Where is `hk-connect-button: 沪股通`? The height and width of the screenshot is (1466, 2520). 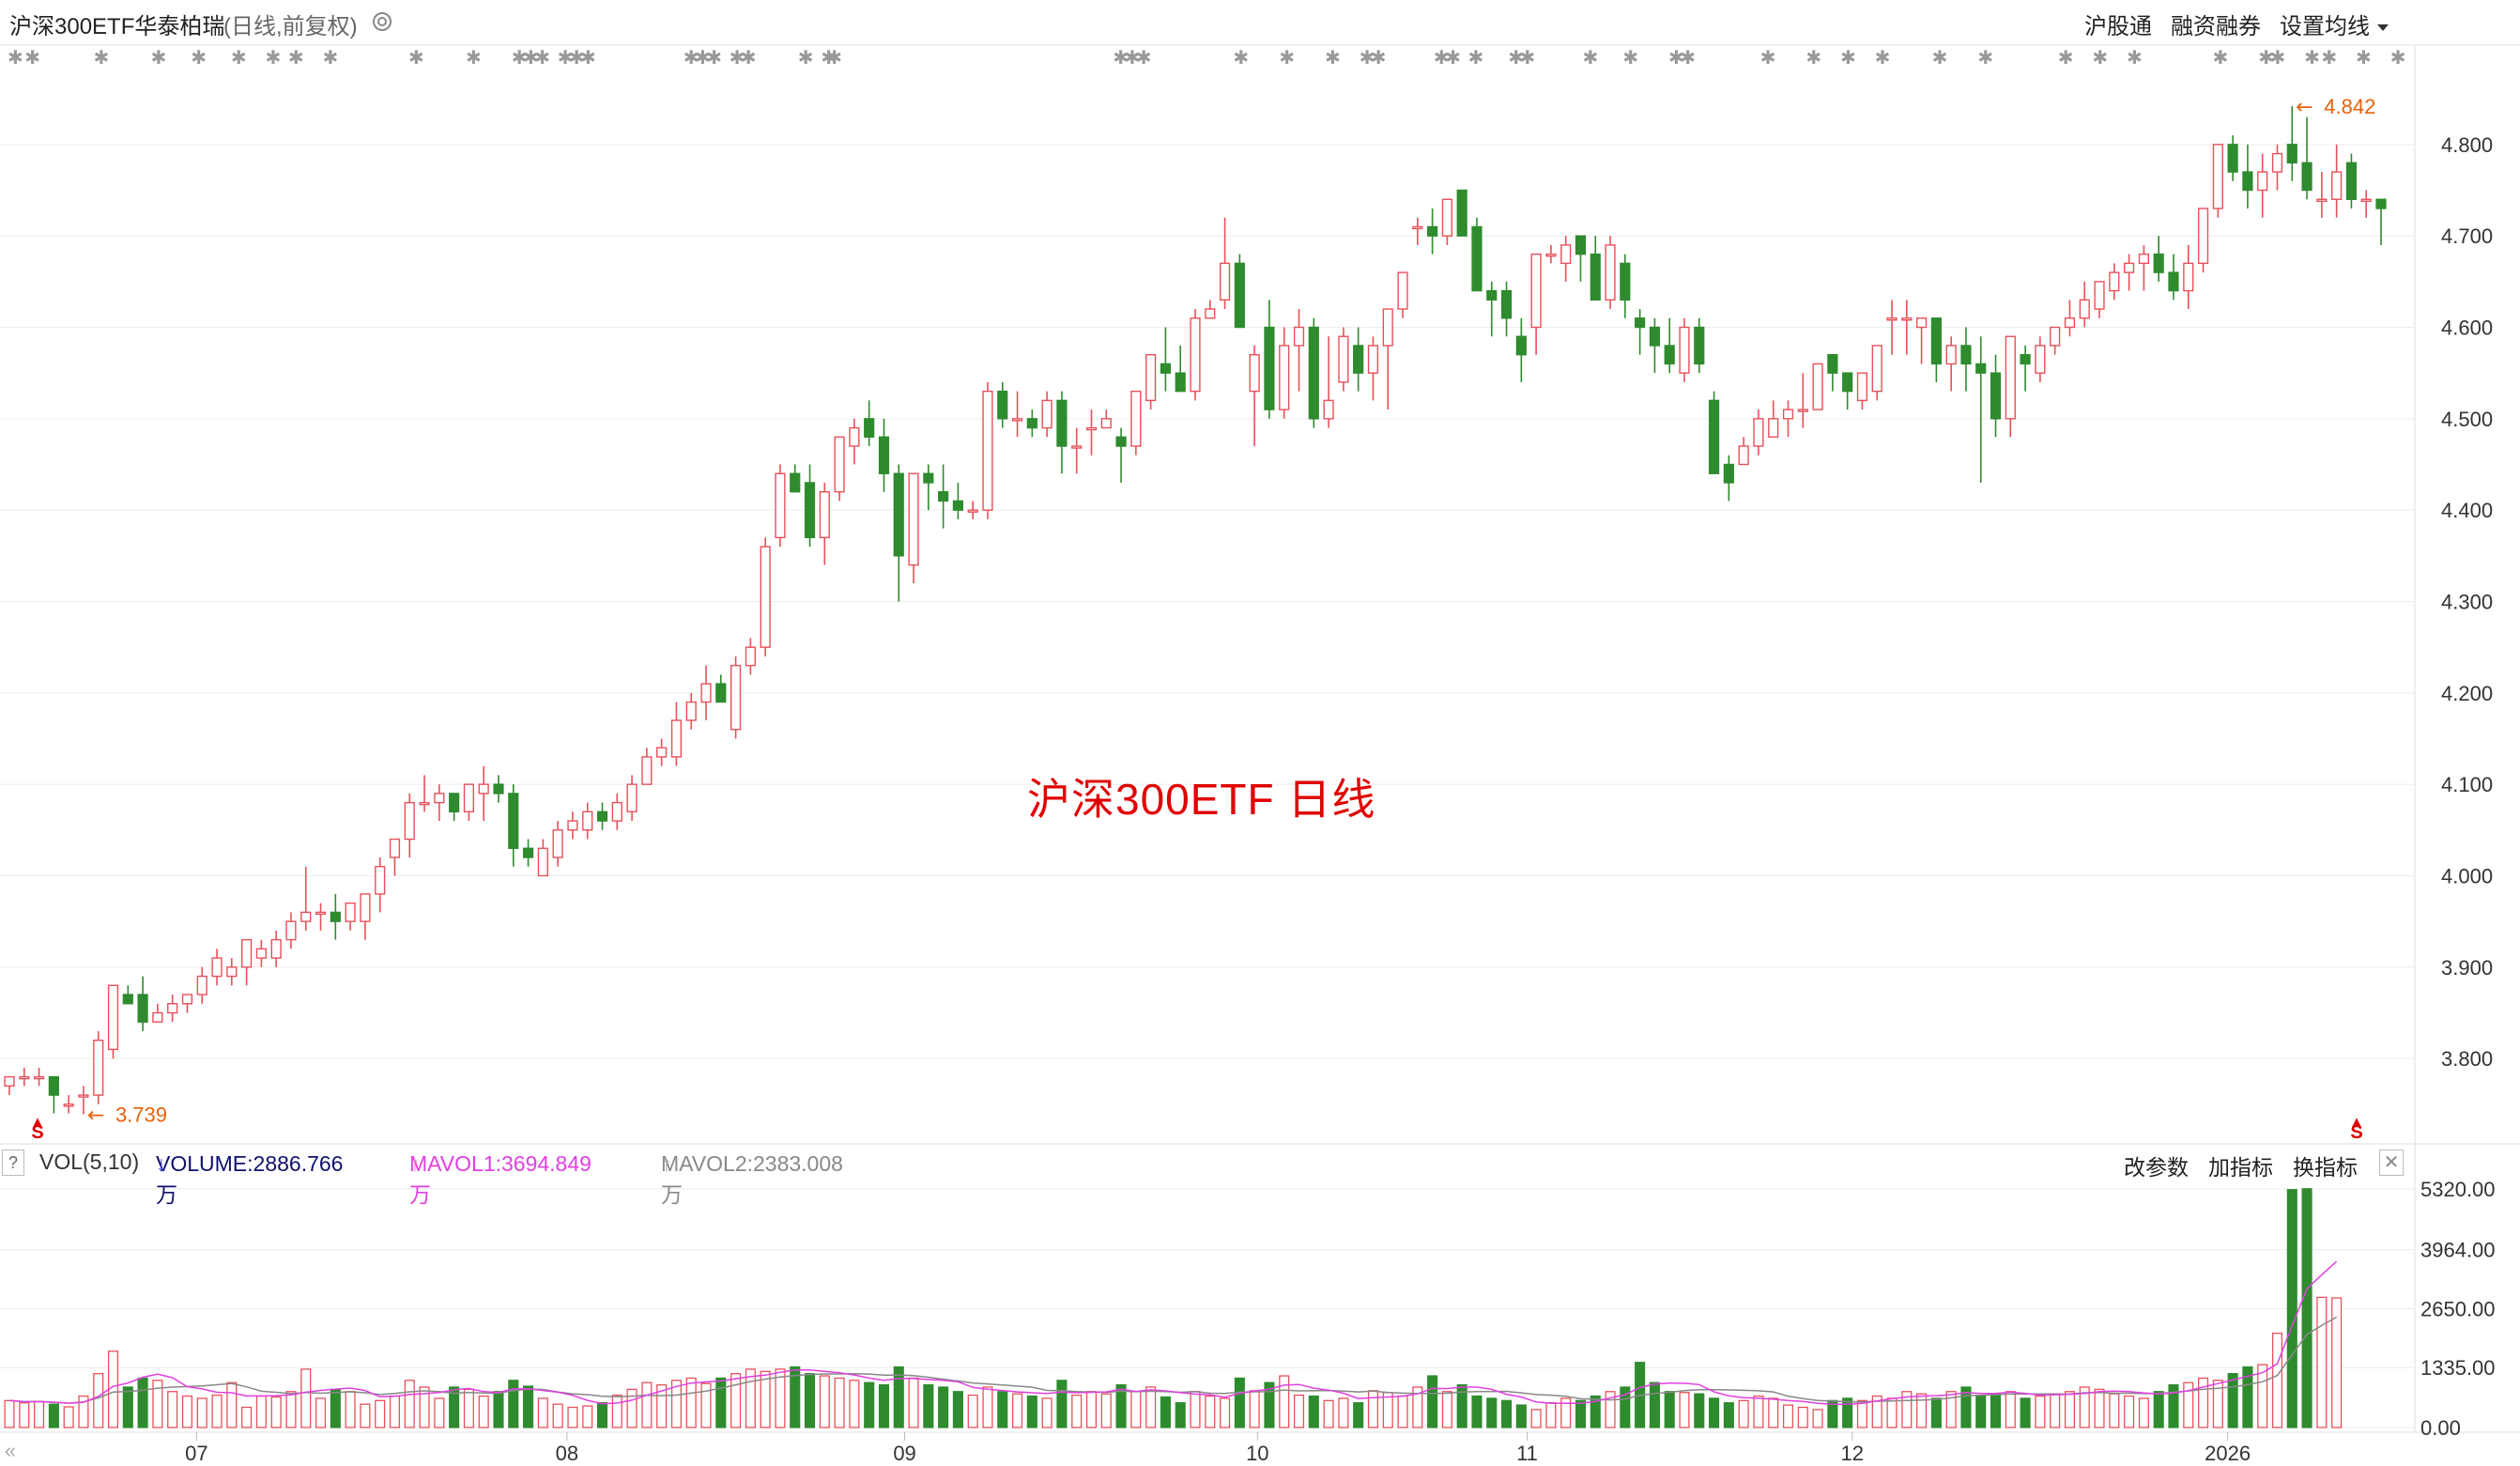
hk-connect-button: 沪股通 is located at coordinates (2118, 26).